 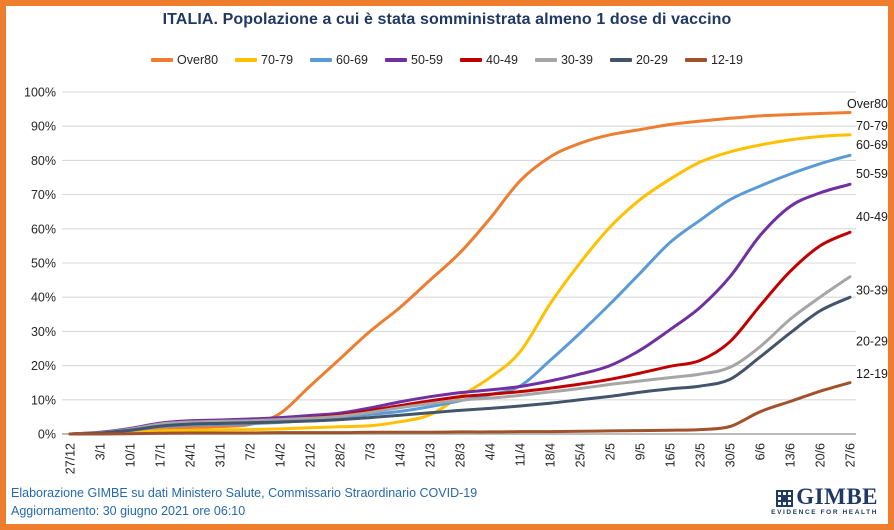 What do you see at coordinates (277, 60) in the screenshot?
I see `legend-label-70-79: 70-79` at bounding box center [277, 60].